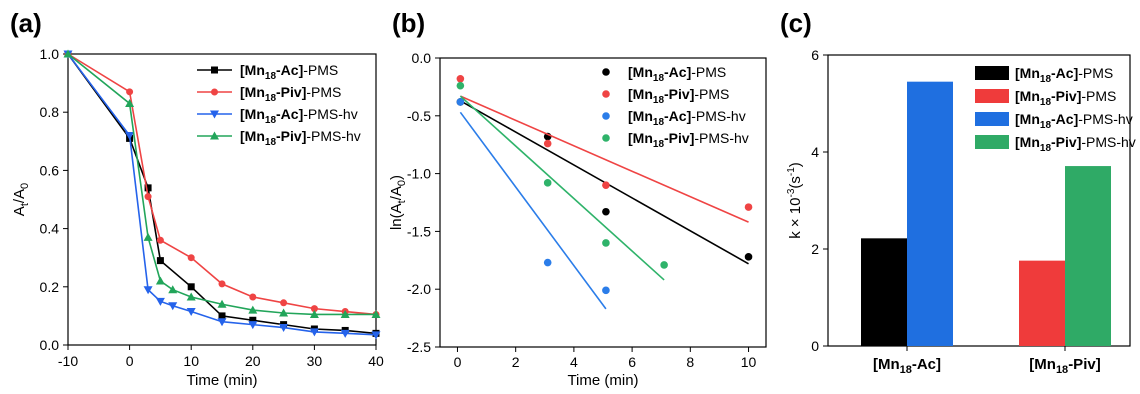 The height and width of the screenshot is (394, 1140). What do you see at coordinates (300, 138) in the screenshot?
I see `panel-a-legend-label: [Mn18-Piv]-PMS-hv` at bounding box center [300, 138].